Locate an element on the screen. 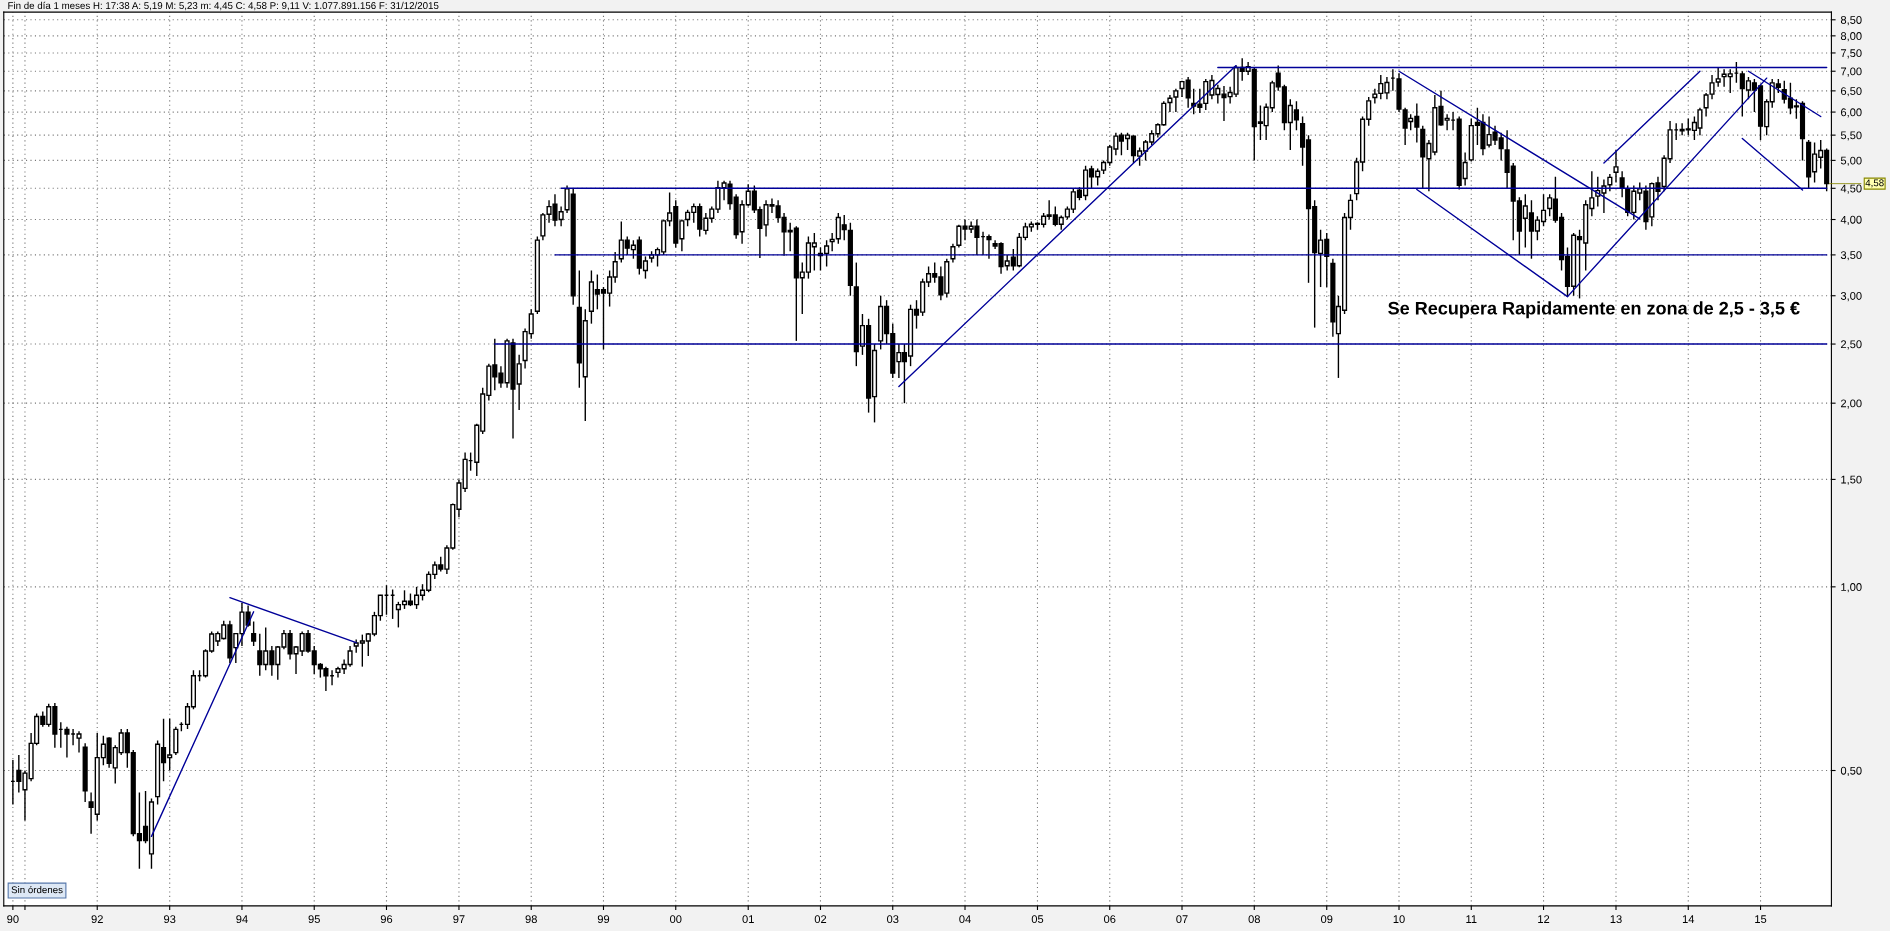 The width and height of the screenshot is (1890, 931). x-tick-label: 08 is located at coordinates (1254, 919).